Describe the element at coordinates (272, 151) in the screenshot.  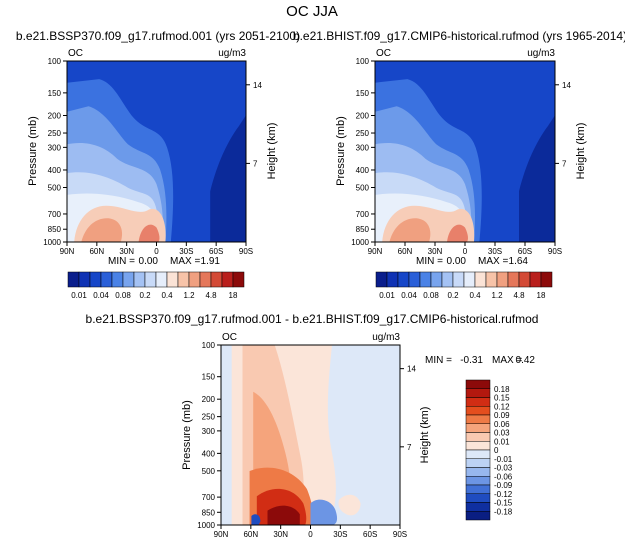
I see `panel-1-ylabel-right: Height (km)` at that location.